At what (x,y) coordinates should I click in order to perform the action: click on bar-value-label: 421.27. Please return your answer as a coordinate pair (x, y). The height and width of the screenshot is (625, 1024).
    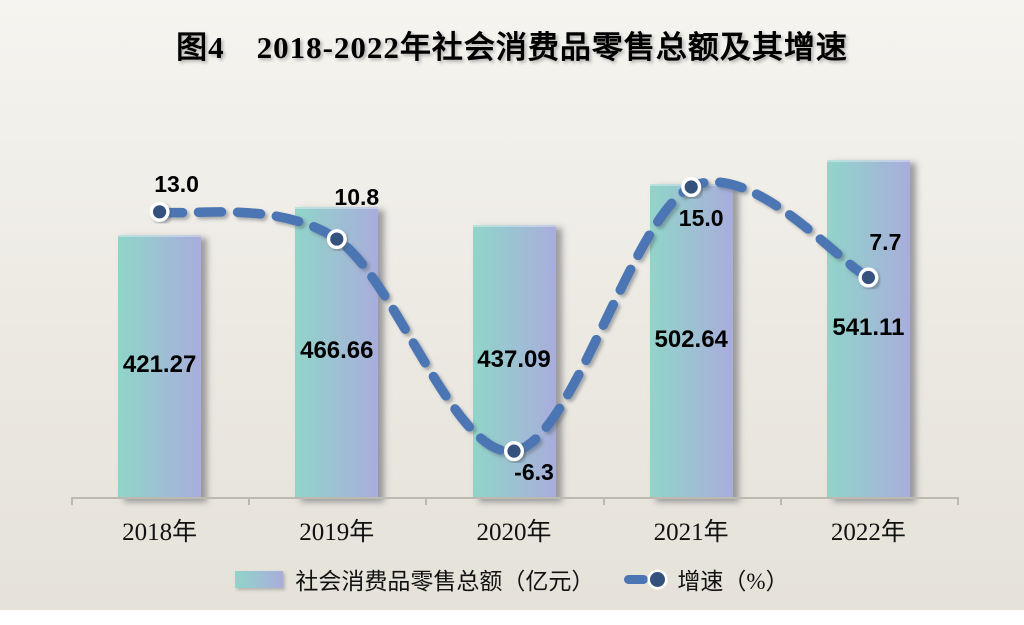
    Looking at the image, I should click on (159, 364).